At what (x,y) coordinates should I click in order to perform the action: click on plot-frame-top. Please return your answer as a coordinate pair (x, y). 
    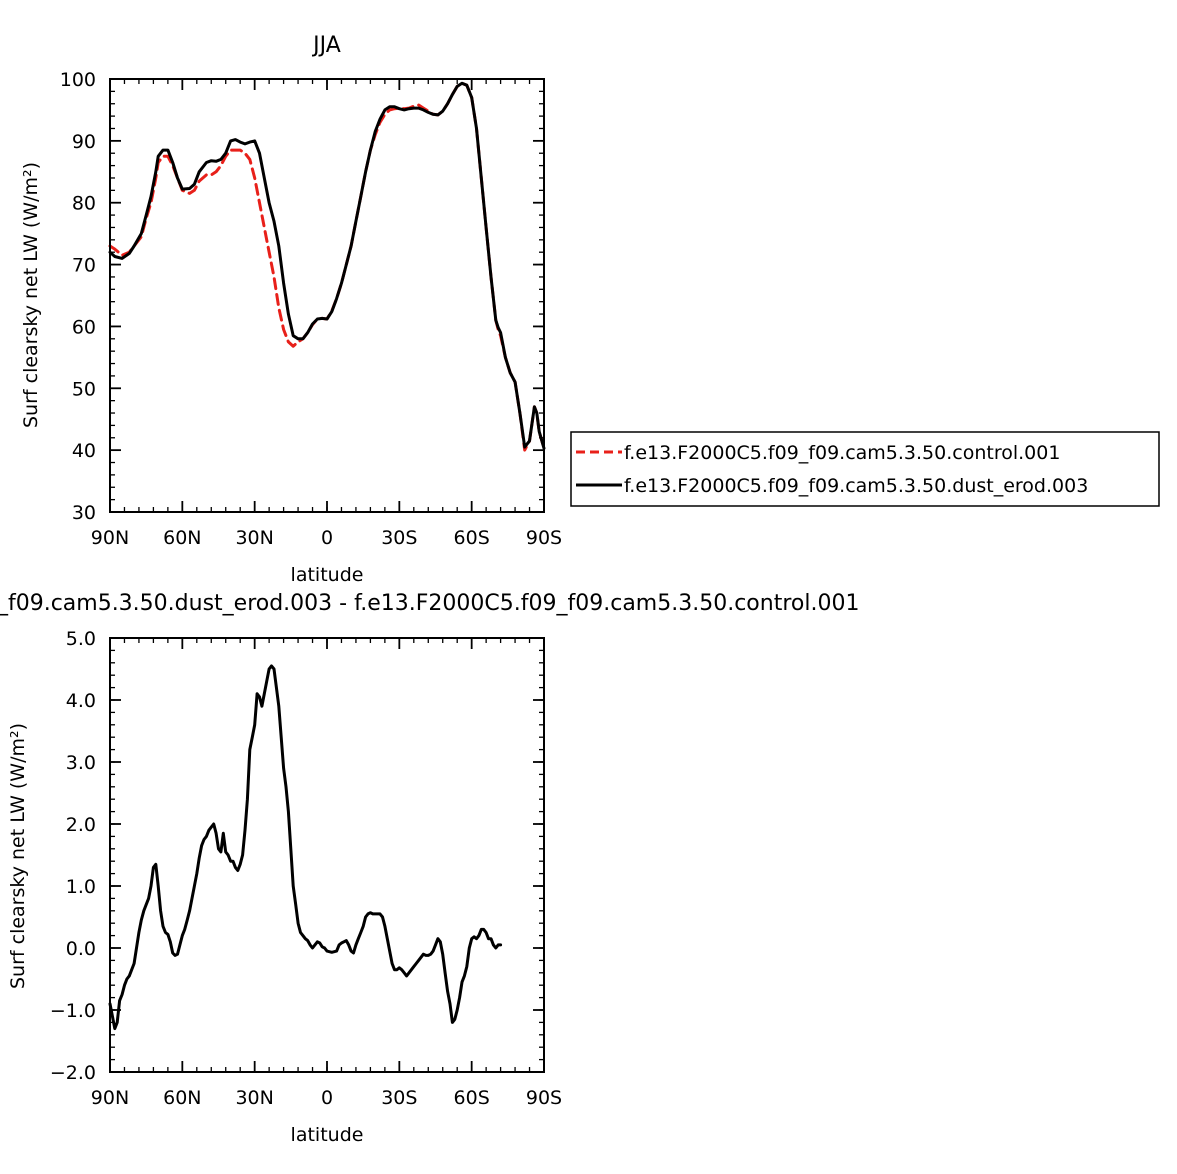
    Looking at the image, I should click on (327, 295).